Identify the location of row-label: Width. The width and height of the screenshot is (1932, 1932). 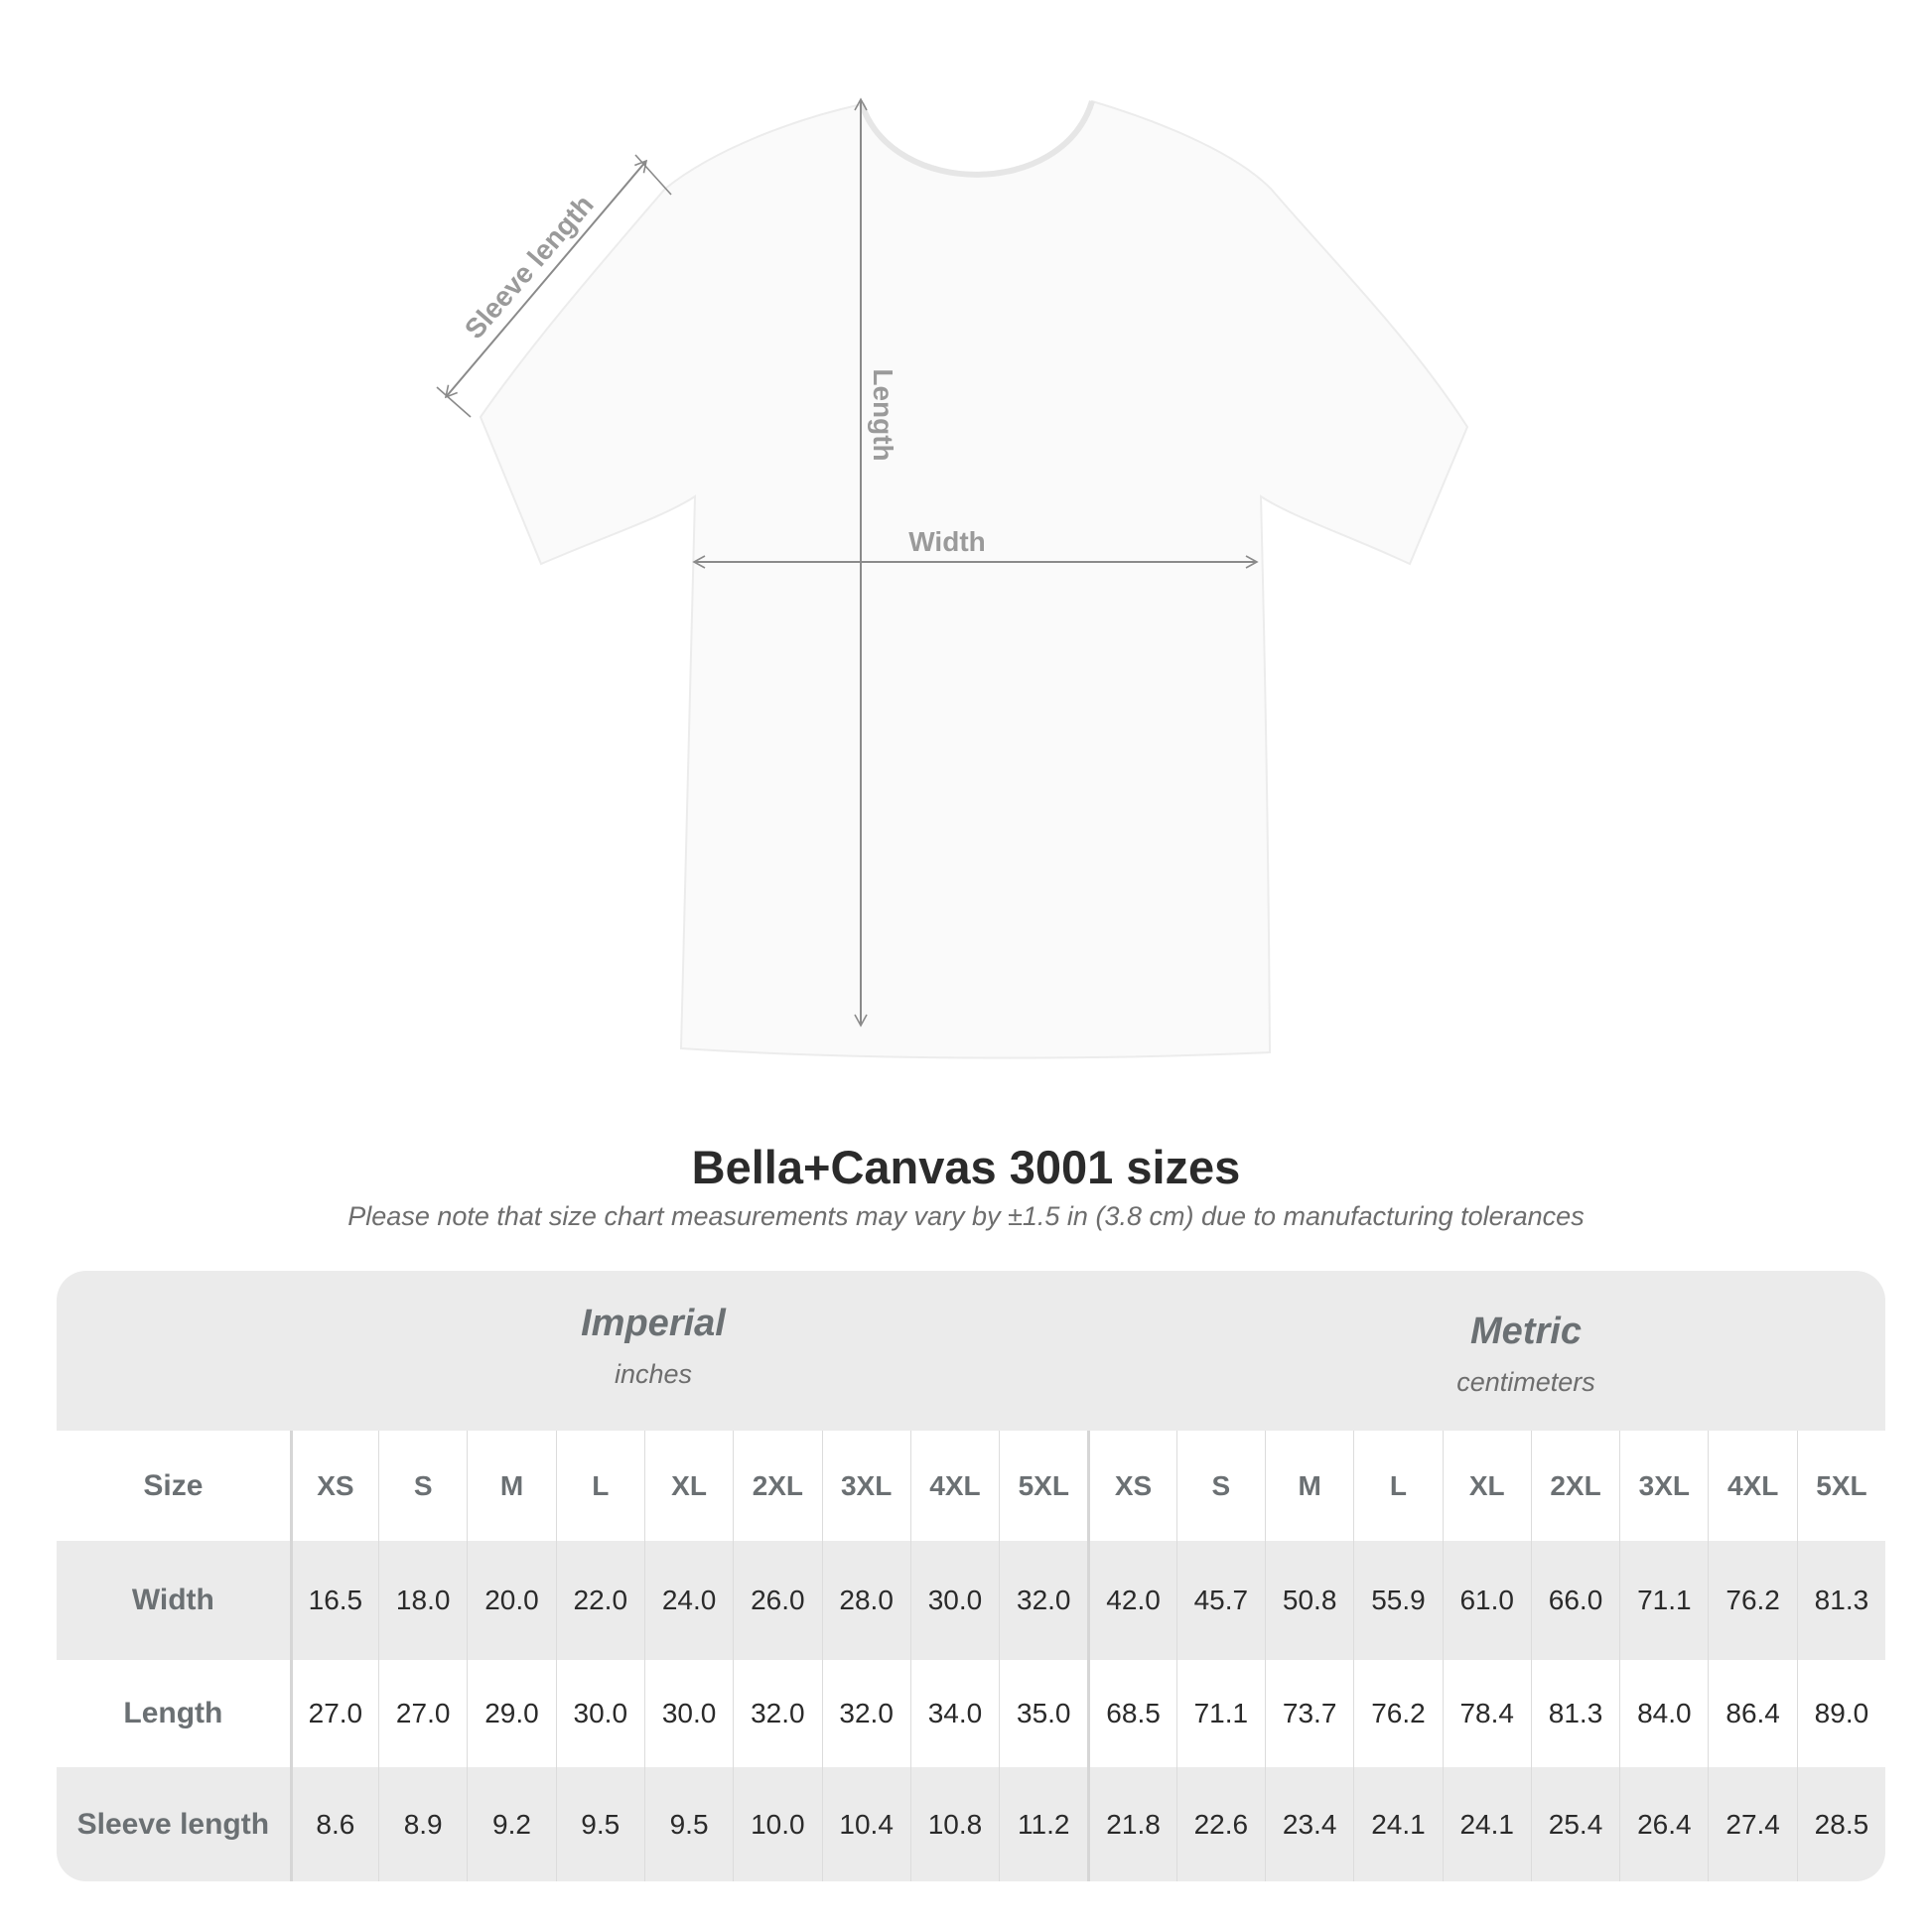
(172, 1600).